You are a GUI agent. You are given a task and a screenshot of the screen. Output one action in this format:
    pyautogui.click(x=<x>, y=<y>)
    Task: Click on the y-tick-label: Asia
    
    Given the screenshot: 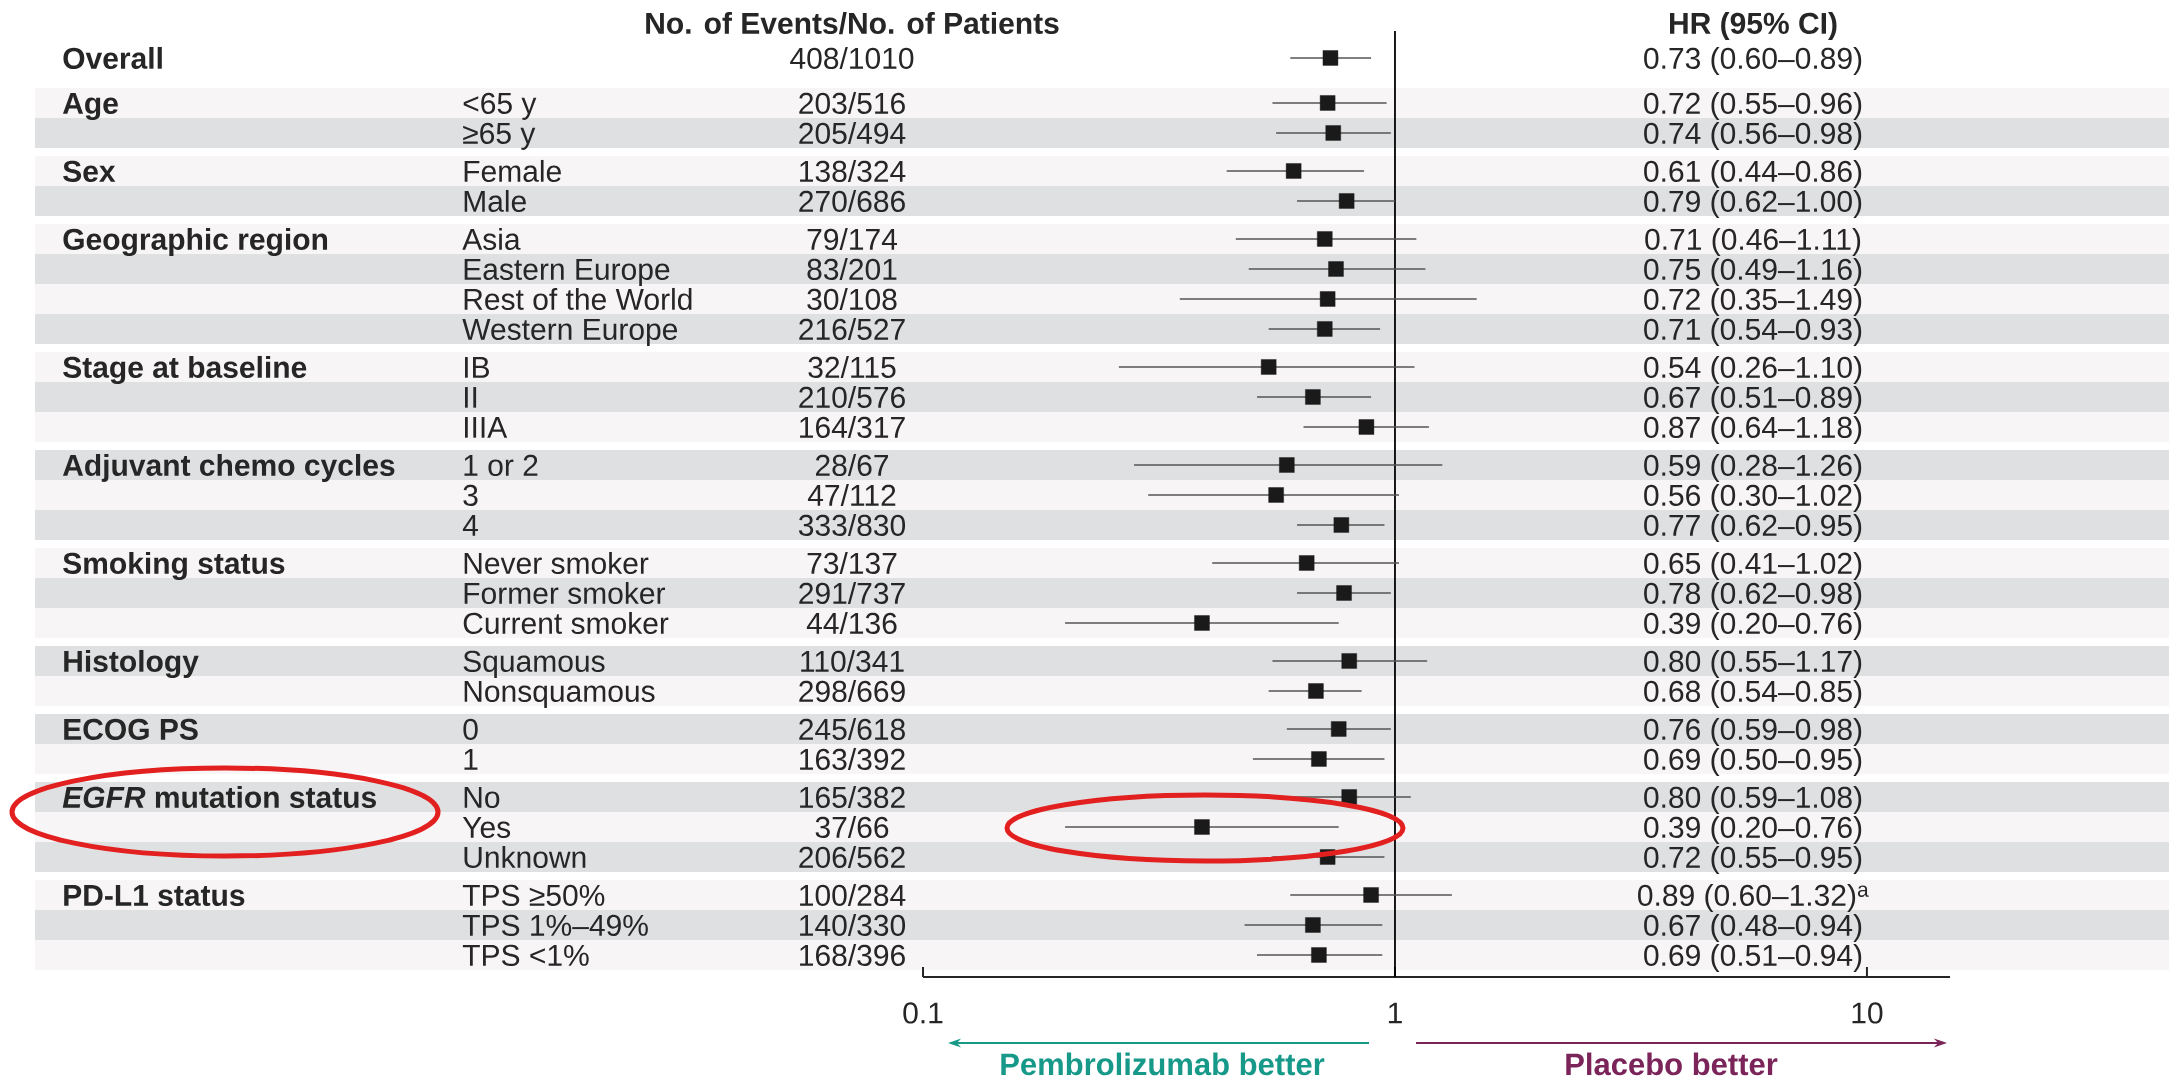 What is the action you would take?
    pyautogui.click(x=491, y=238)
    